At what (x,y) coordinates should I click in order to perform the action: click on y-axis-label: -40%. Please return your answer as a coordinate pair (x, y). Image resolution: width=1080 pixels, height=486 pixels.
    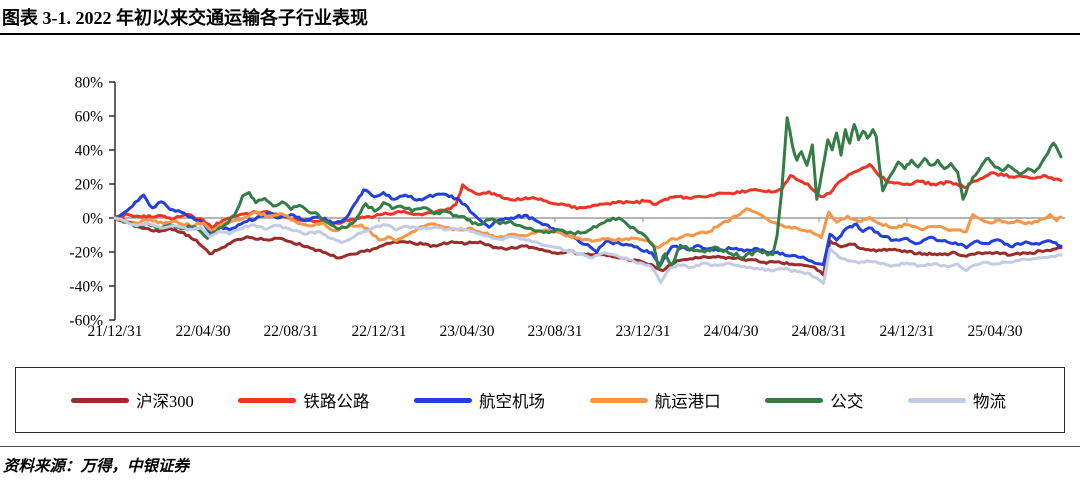
    Looking at the image, I should click on (86, 287).